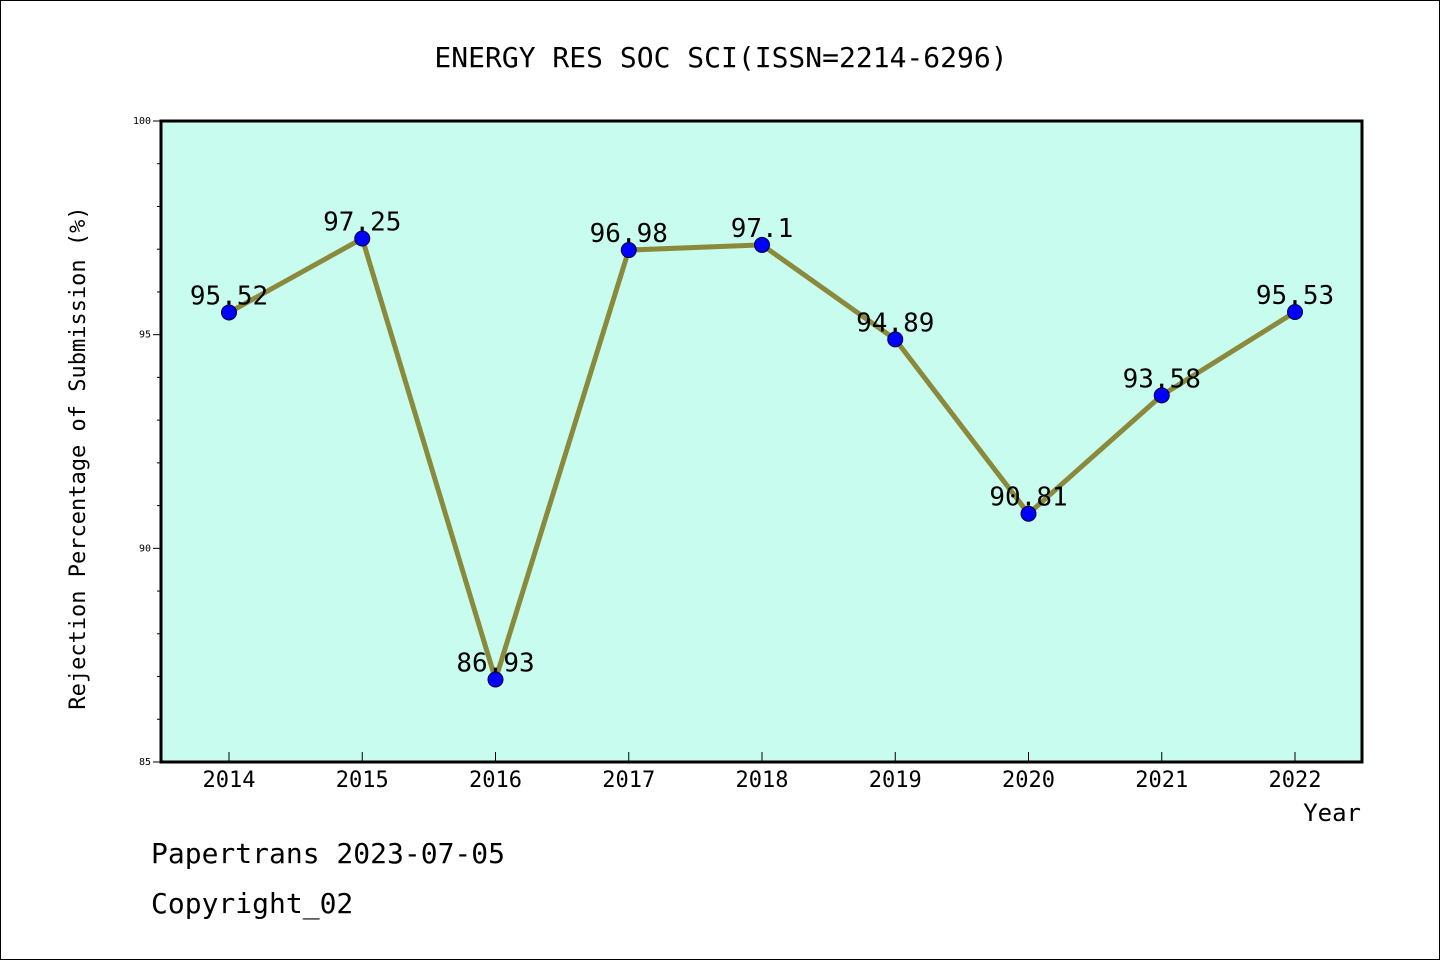  I want to click on data-label: 86.93, so click(495, 664).